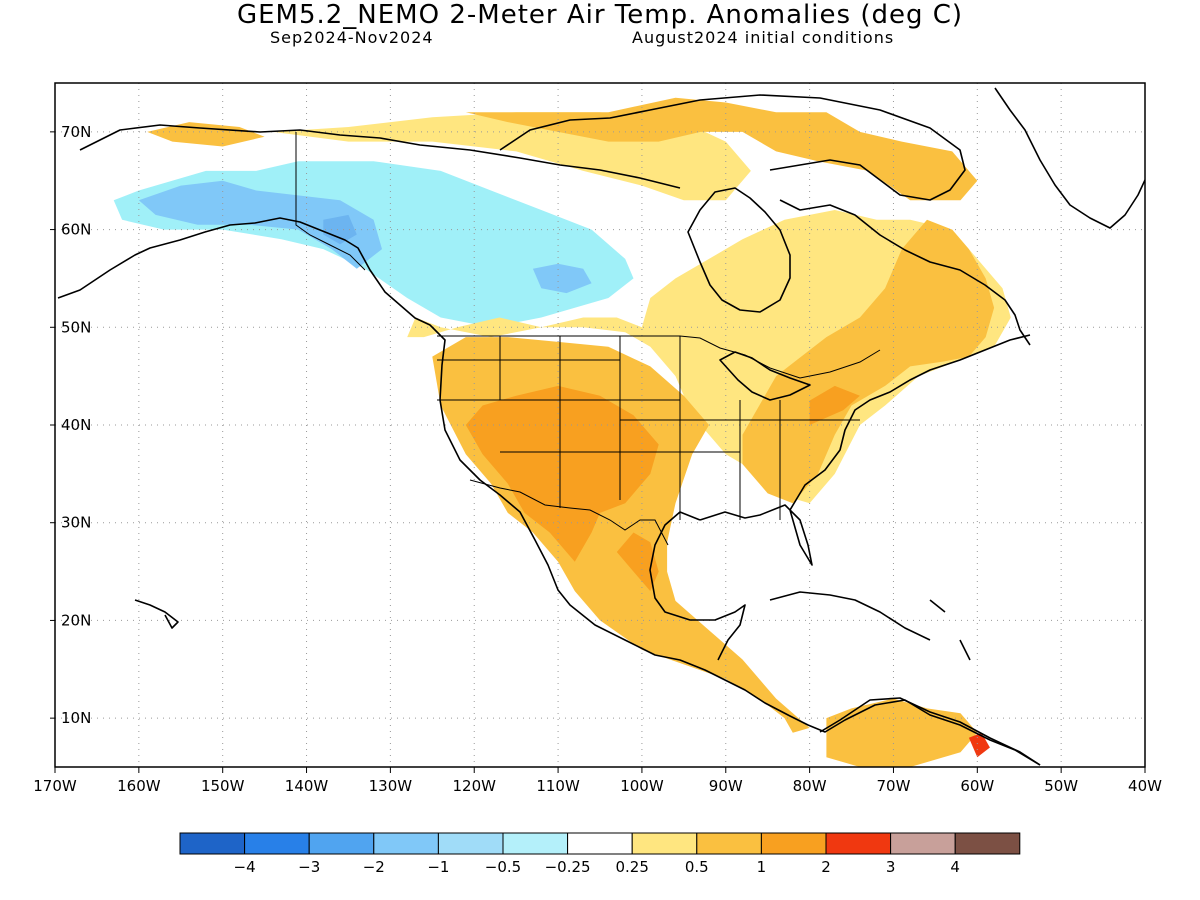 This screenshot has height=900, width=1200. I want to click on lat-label-40N: 40N, so click(76, 425).